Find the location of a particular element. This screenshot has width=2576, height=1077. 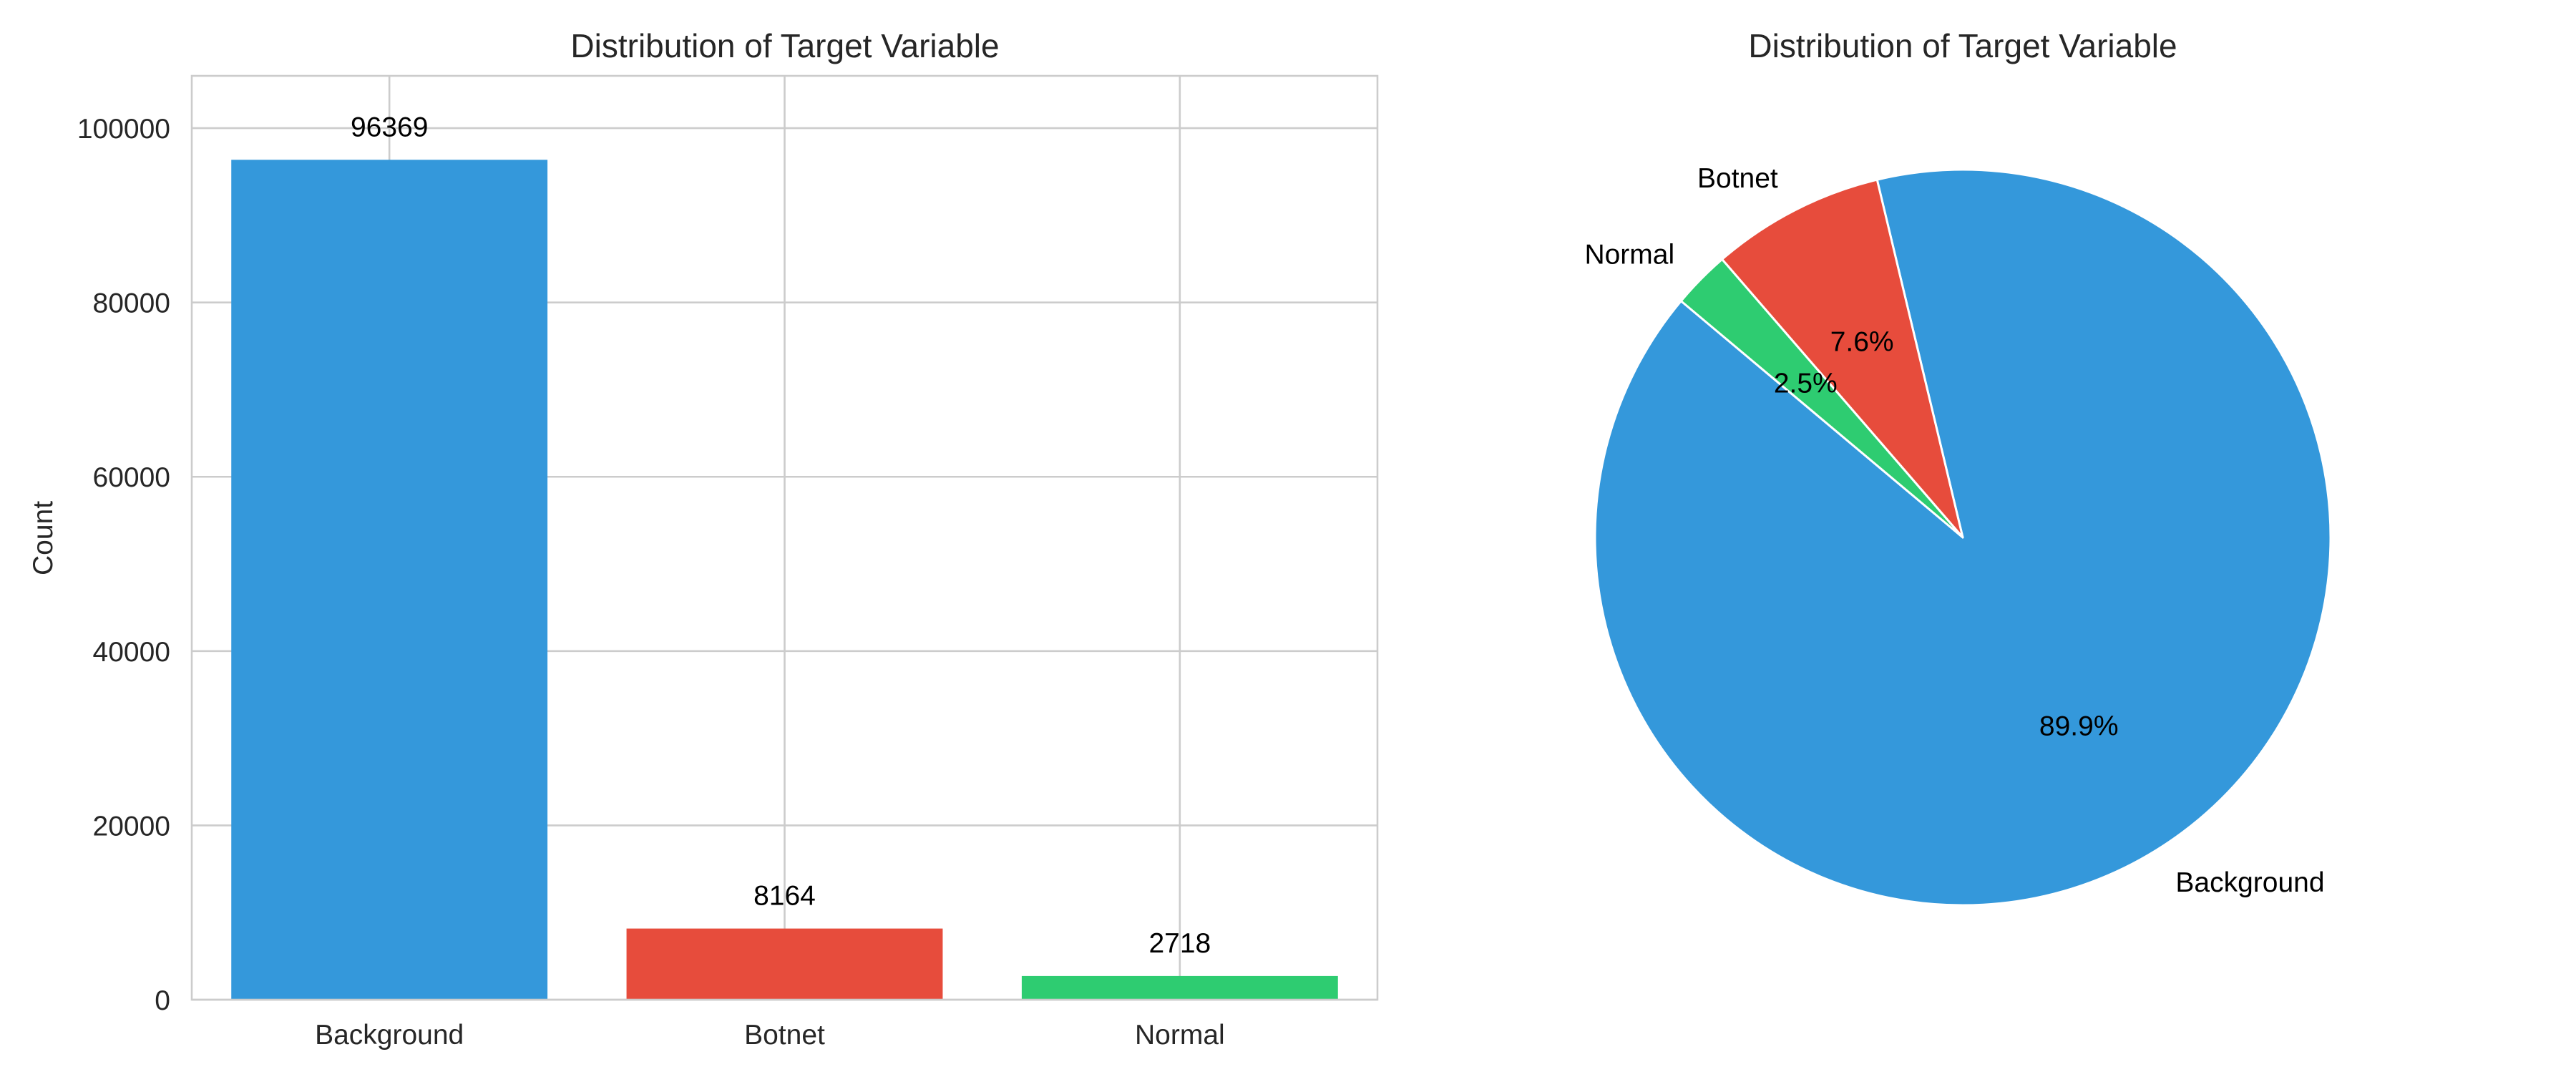

y-tick-label: 0 is located at coordinates (162, 1000).